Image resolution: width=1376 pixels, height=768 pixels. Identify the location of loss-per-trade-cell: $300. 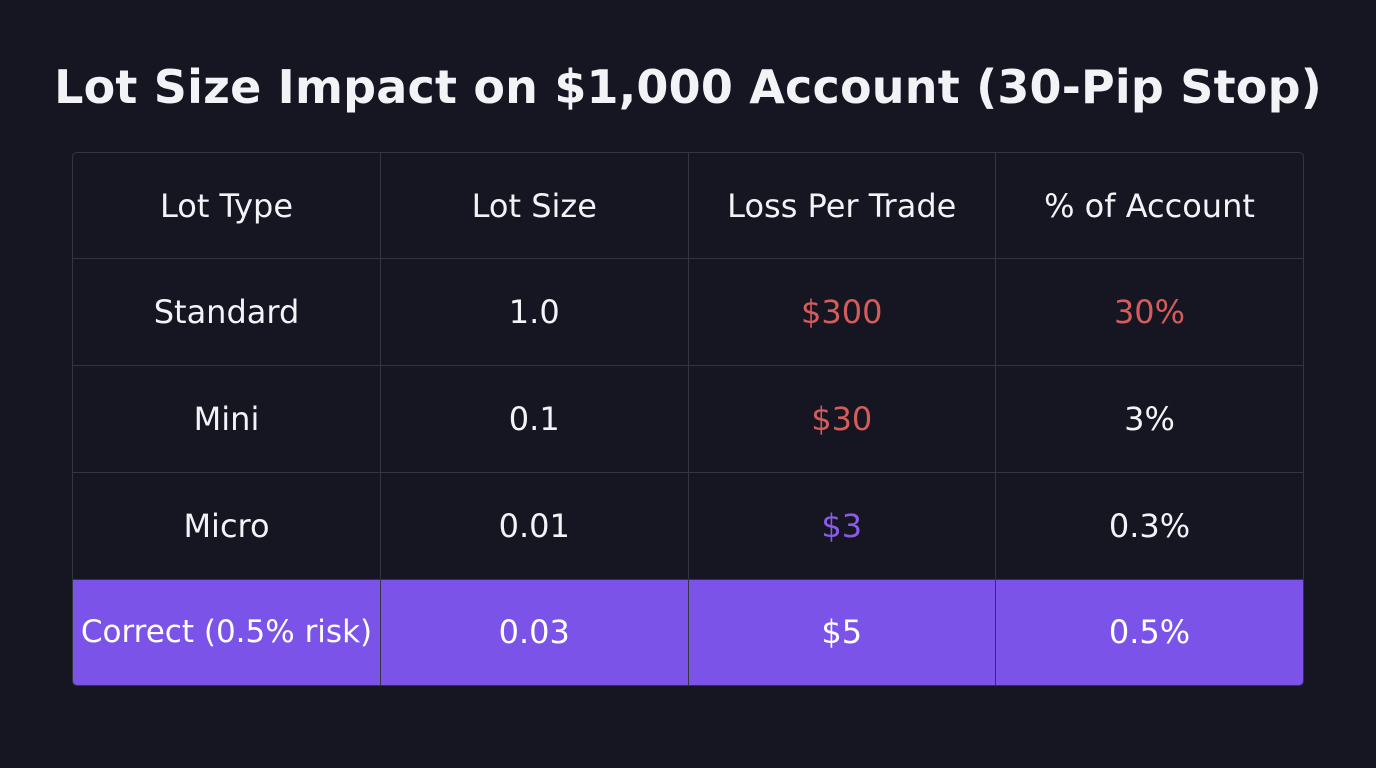
(841, 312).